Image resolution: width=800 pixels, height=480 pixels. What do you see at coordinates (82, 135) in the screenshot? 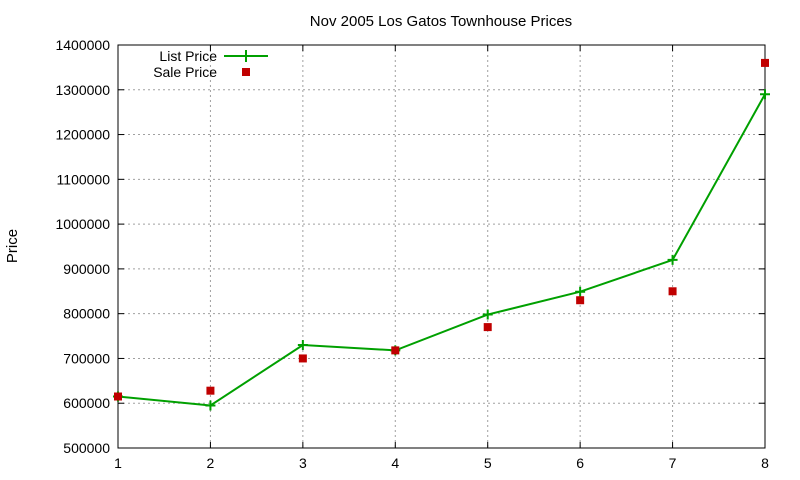
I see `y-tick-label: 1200000` at bounding box center [82, 135].